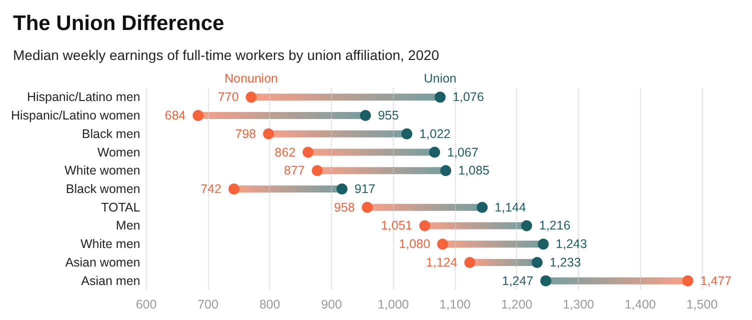 The width and height of the screenshot is (752, 320). I want to click on data-label: 1,124, so click(442, 262).